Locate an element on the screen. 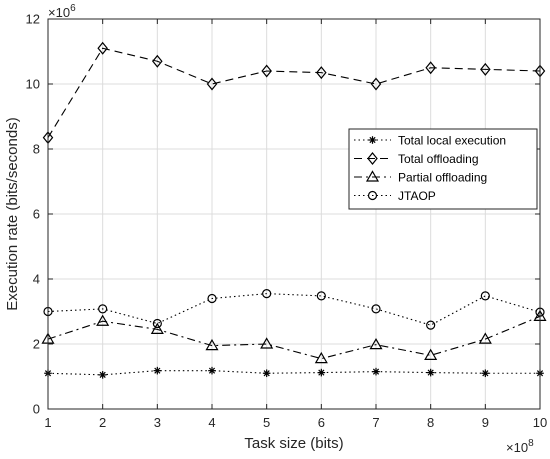 Image resolution: width=550 pixels, height=459 pixels. legend-box is located at coordinates (443, 169).